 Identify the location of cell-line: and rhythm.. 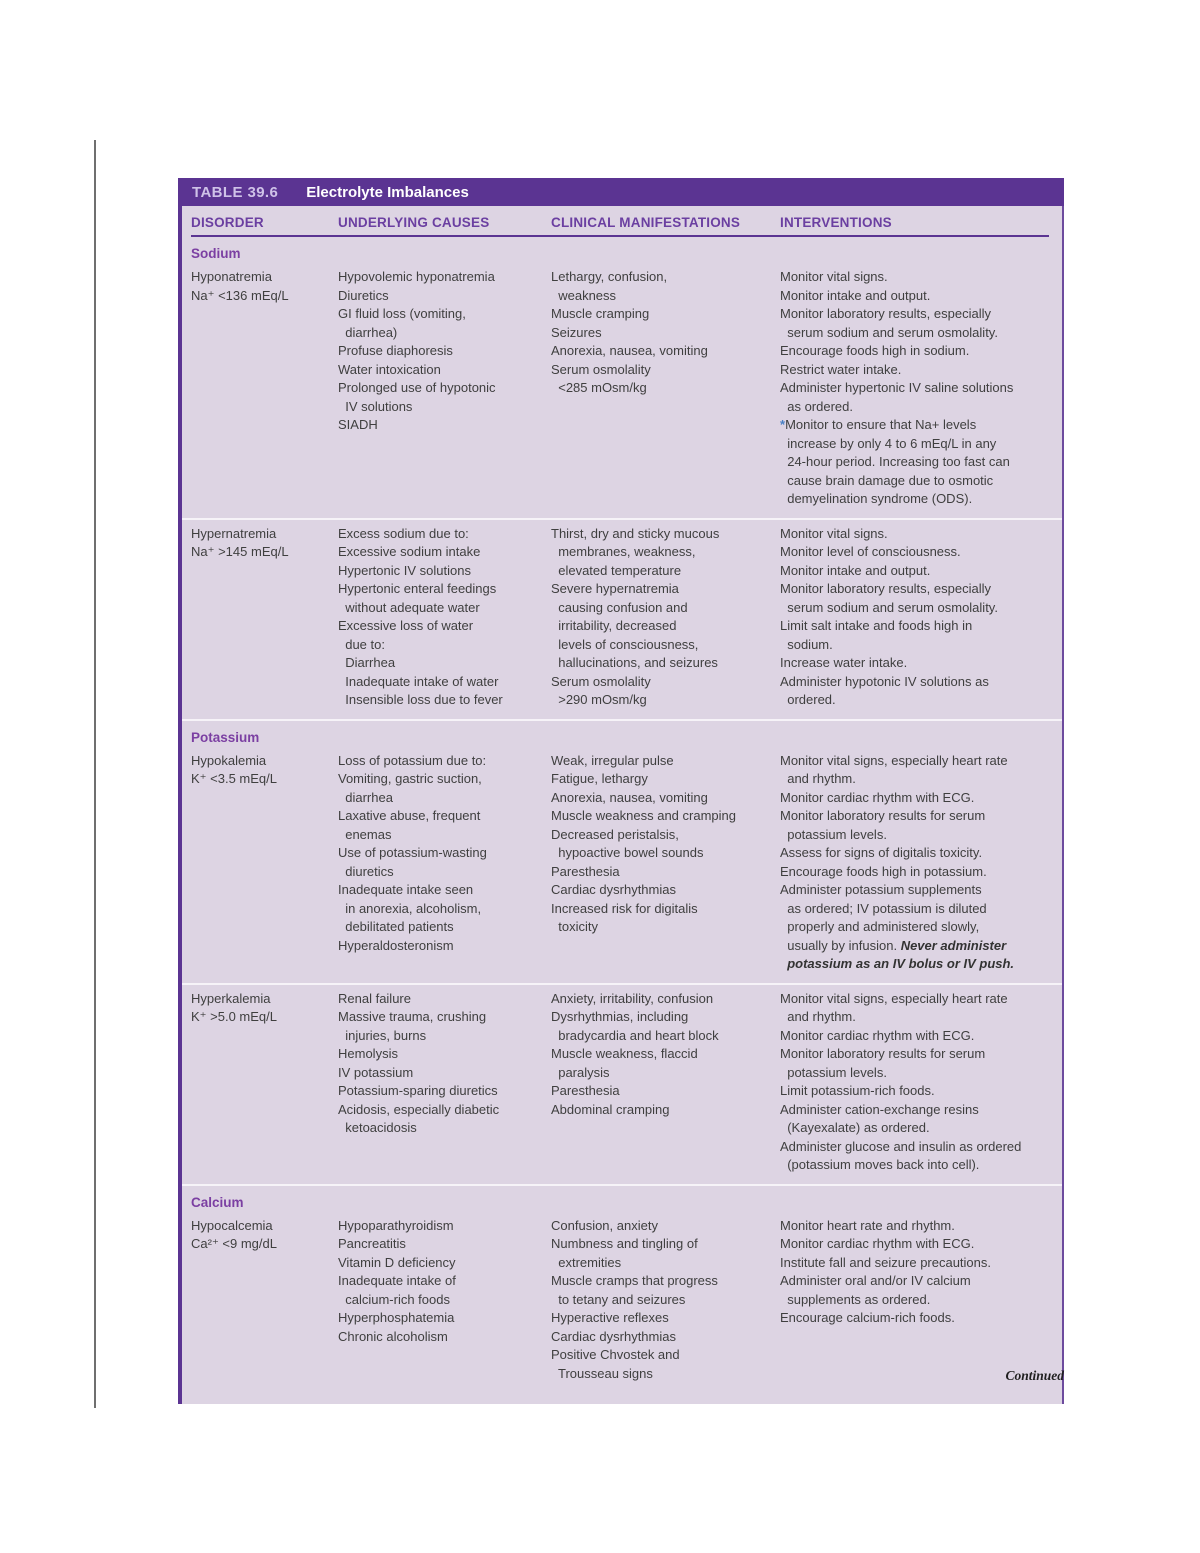
(818, 1016).